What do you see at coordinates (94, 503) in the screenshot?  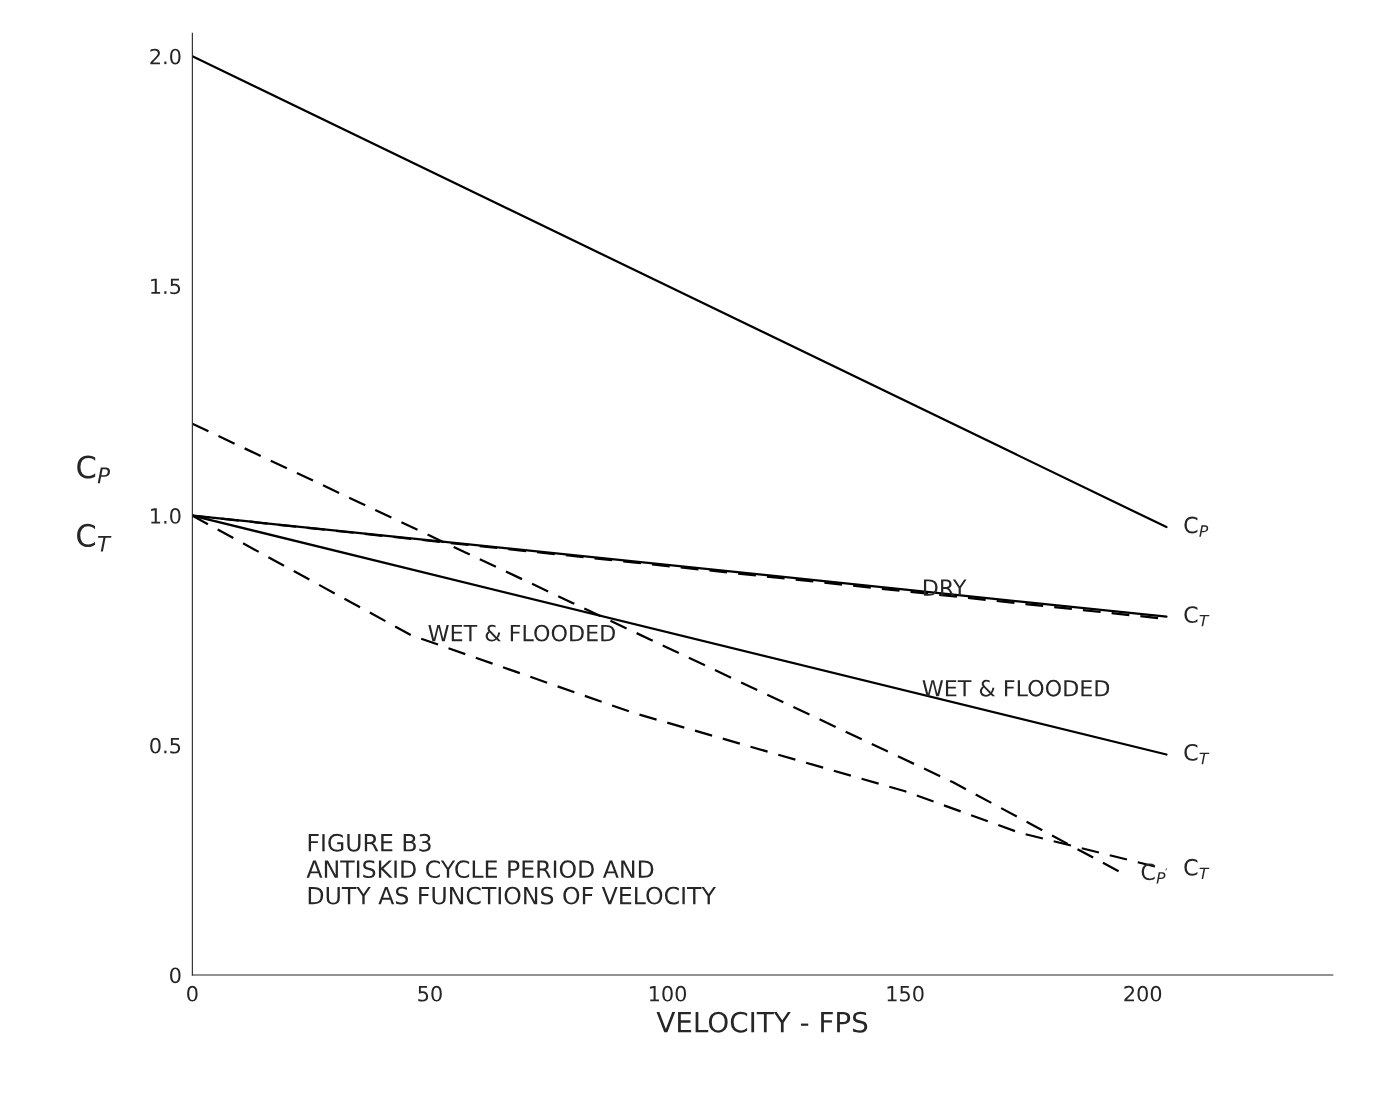 I see `text: C$_{P}$ C$_{T}$` at bounding box center [94, 503].